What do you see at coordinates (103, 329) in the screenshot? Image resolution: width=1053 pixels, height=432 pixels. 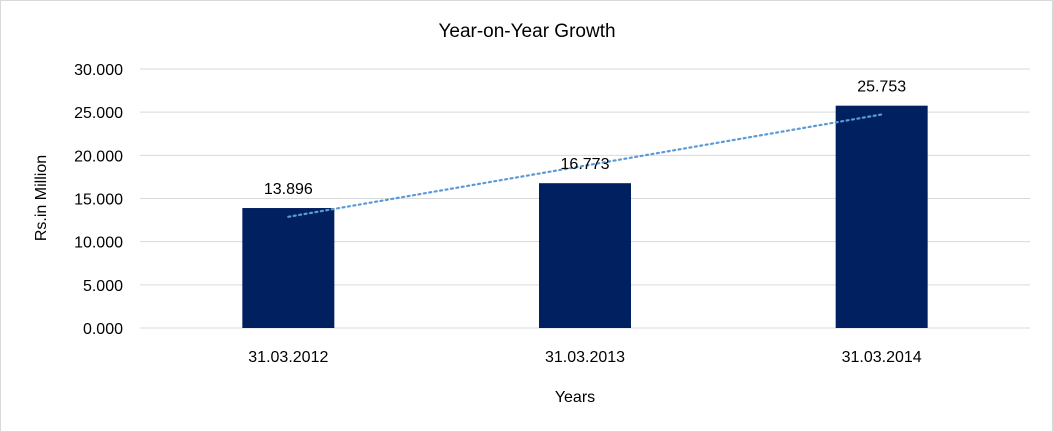 I see `y-tick-label: 0.000` at bounding box center [103, 329].